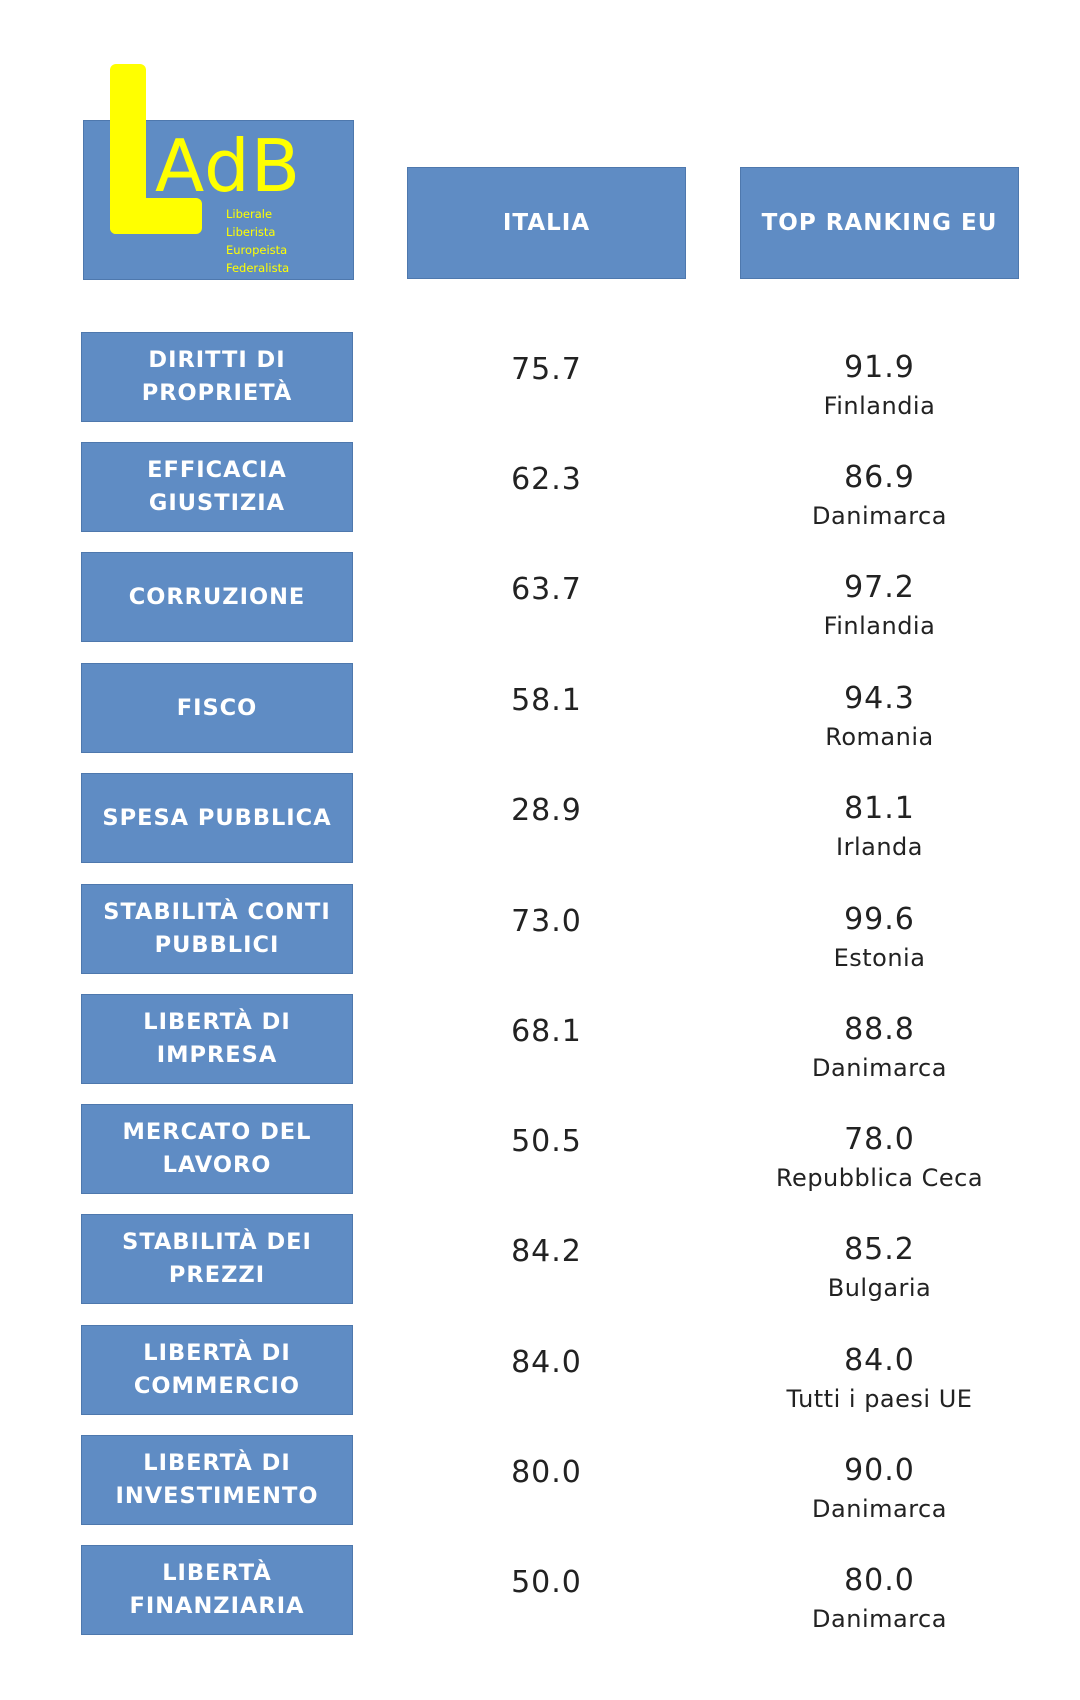  I want to click on top-value: 80.0, so click(879, 1580).